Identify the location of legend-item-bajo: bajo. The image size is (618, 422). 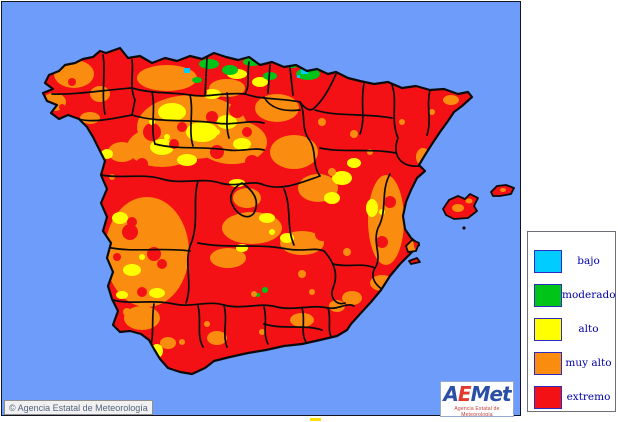
(571, 261).